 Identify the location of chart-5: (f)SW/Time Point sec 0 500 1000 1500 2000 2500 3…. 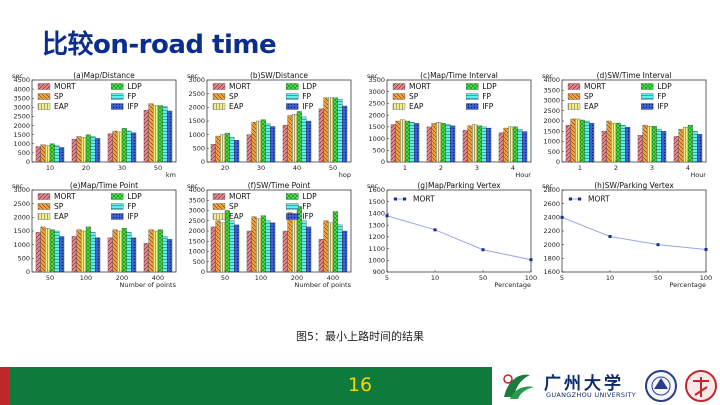
(269, 235).